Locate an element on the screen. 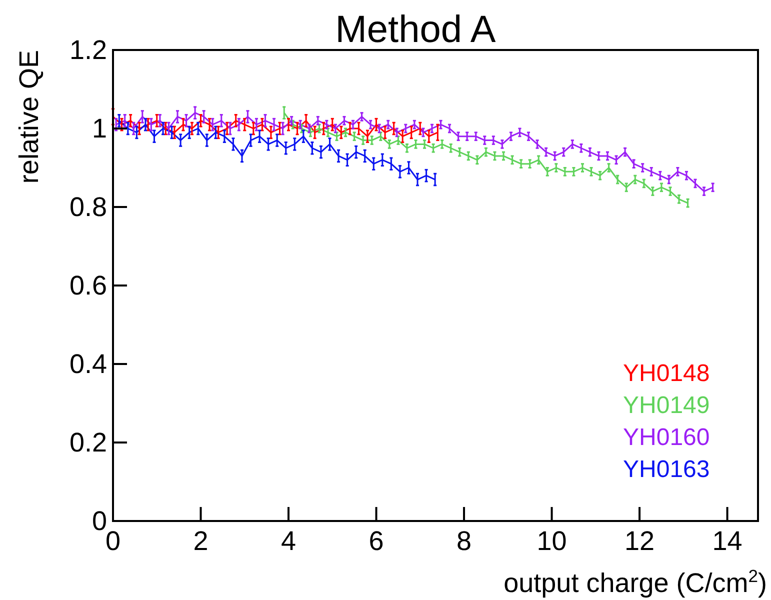  y-tick-label: 0.8 is located at coordinates (88, 207).